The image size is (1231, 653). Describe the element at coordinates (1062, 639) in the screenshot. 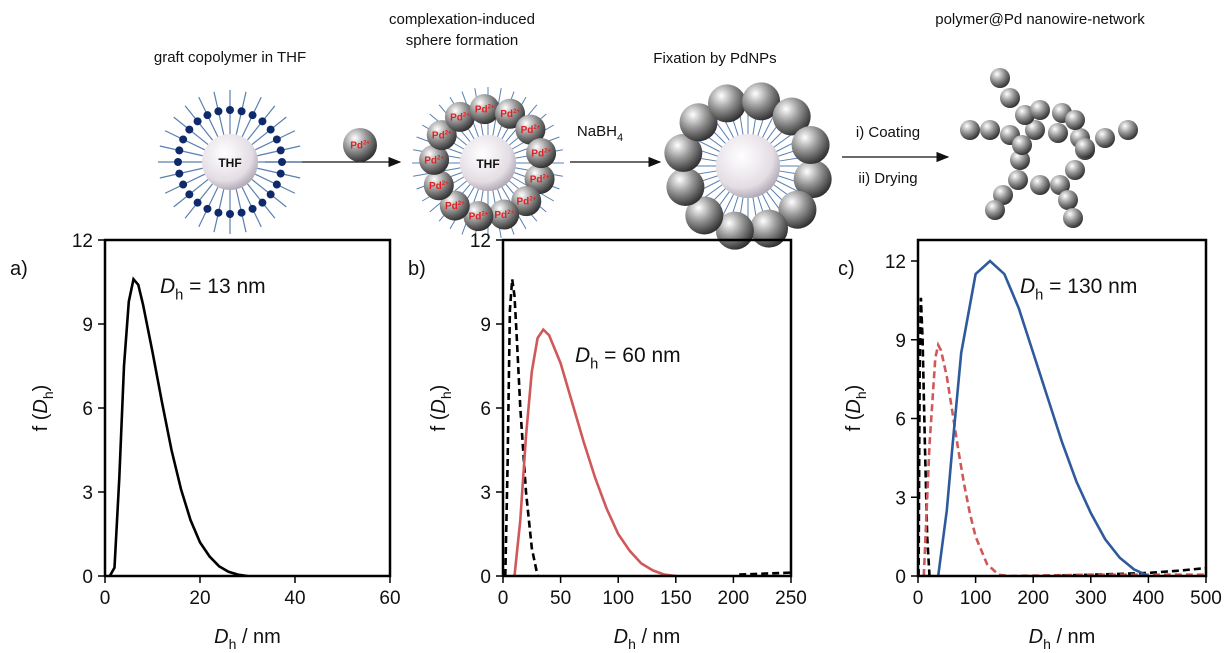

I see `x-axis-label: Dh / nm` at that location.